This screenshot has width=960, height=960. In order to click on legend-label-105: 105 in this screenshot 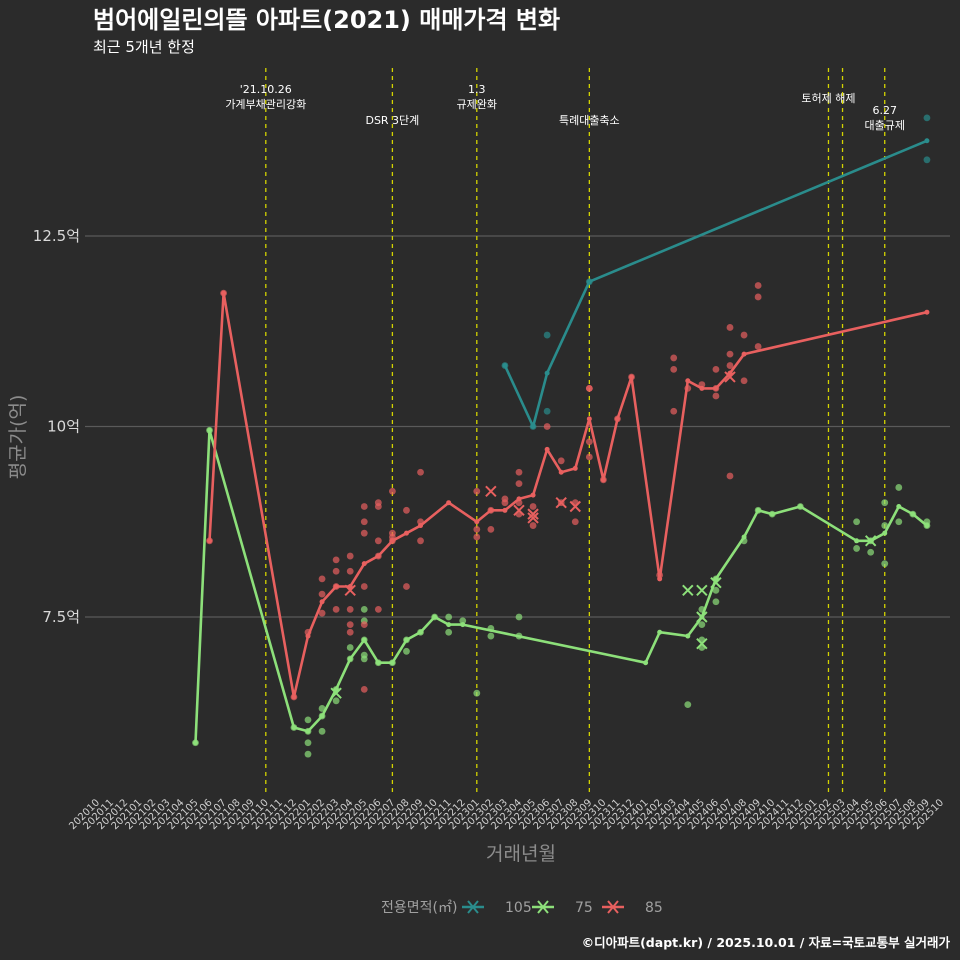, I will do `click(518, 908)`.